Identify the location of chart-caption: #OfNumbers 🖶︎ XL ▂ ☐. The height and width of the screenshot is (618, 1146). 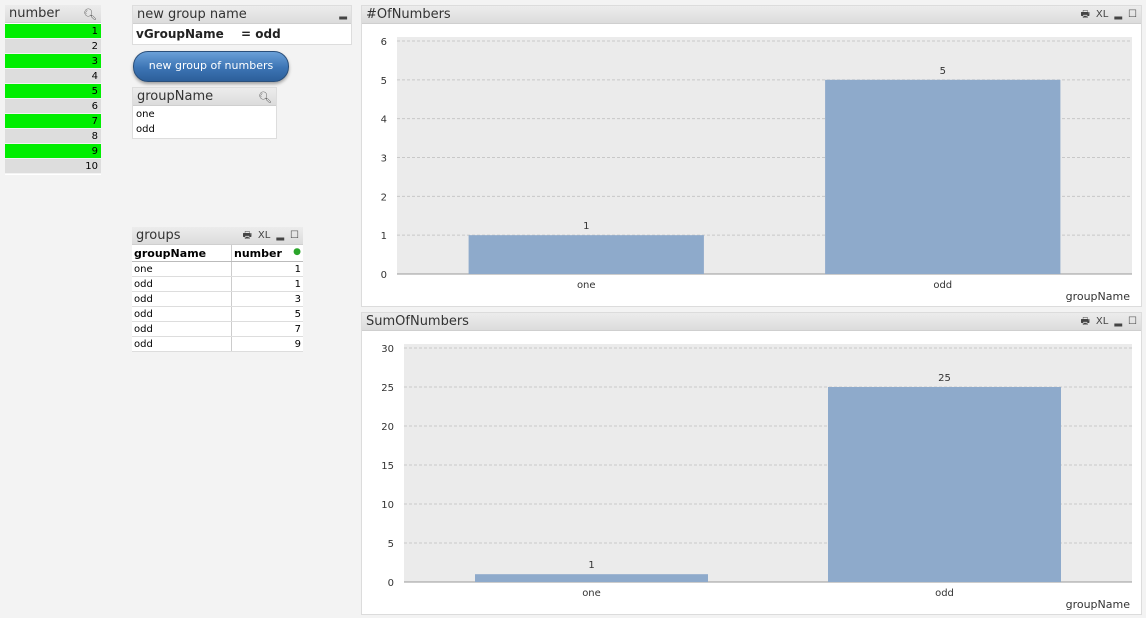
(751, 15).